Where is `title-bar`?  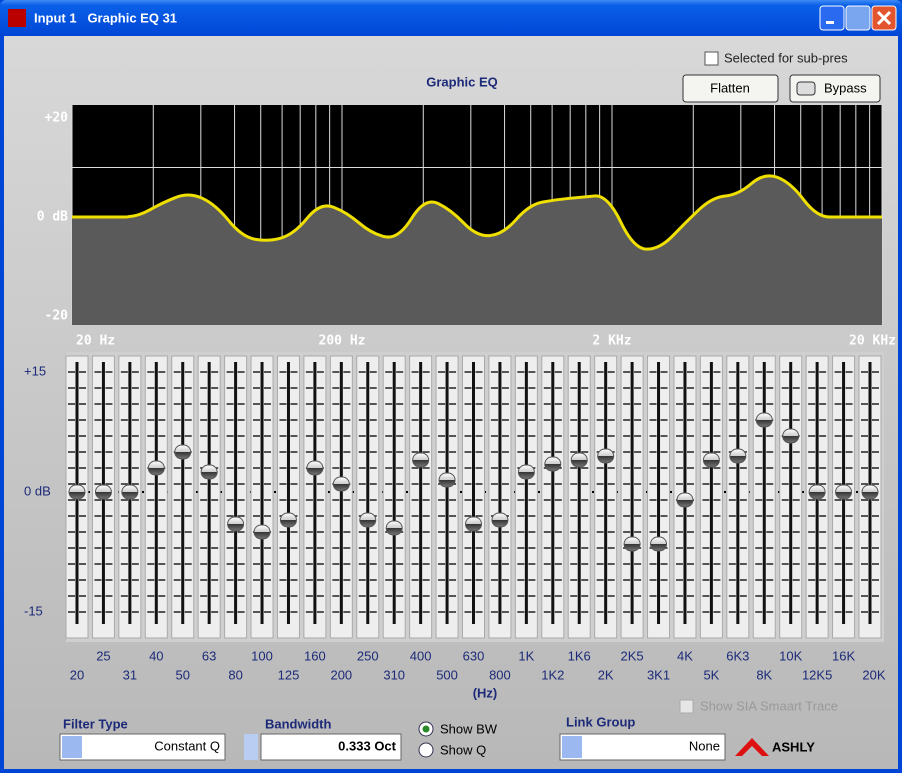 title-bar is located at coordinates (451, 18).